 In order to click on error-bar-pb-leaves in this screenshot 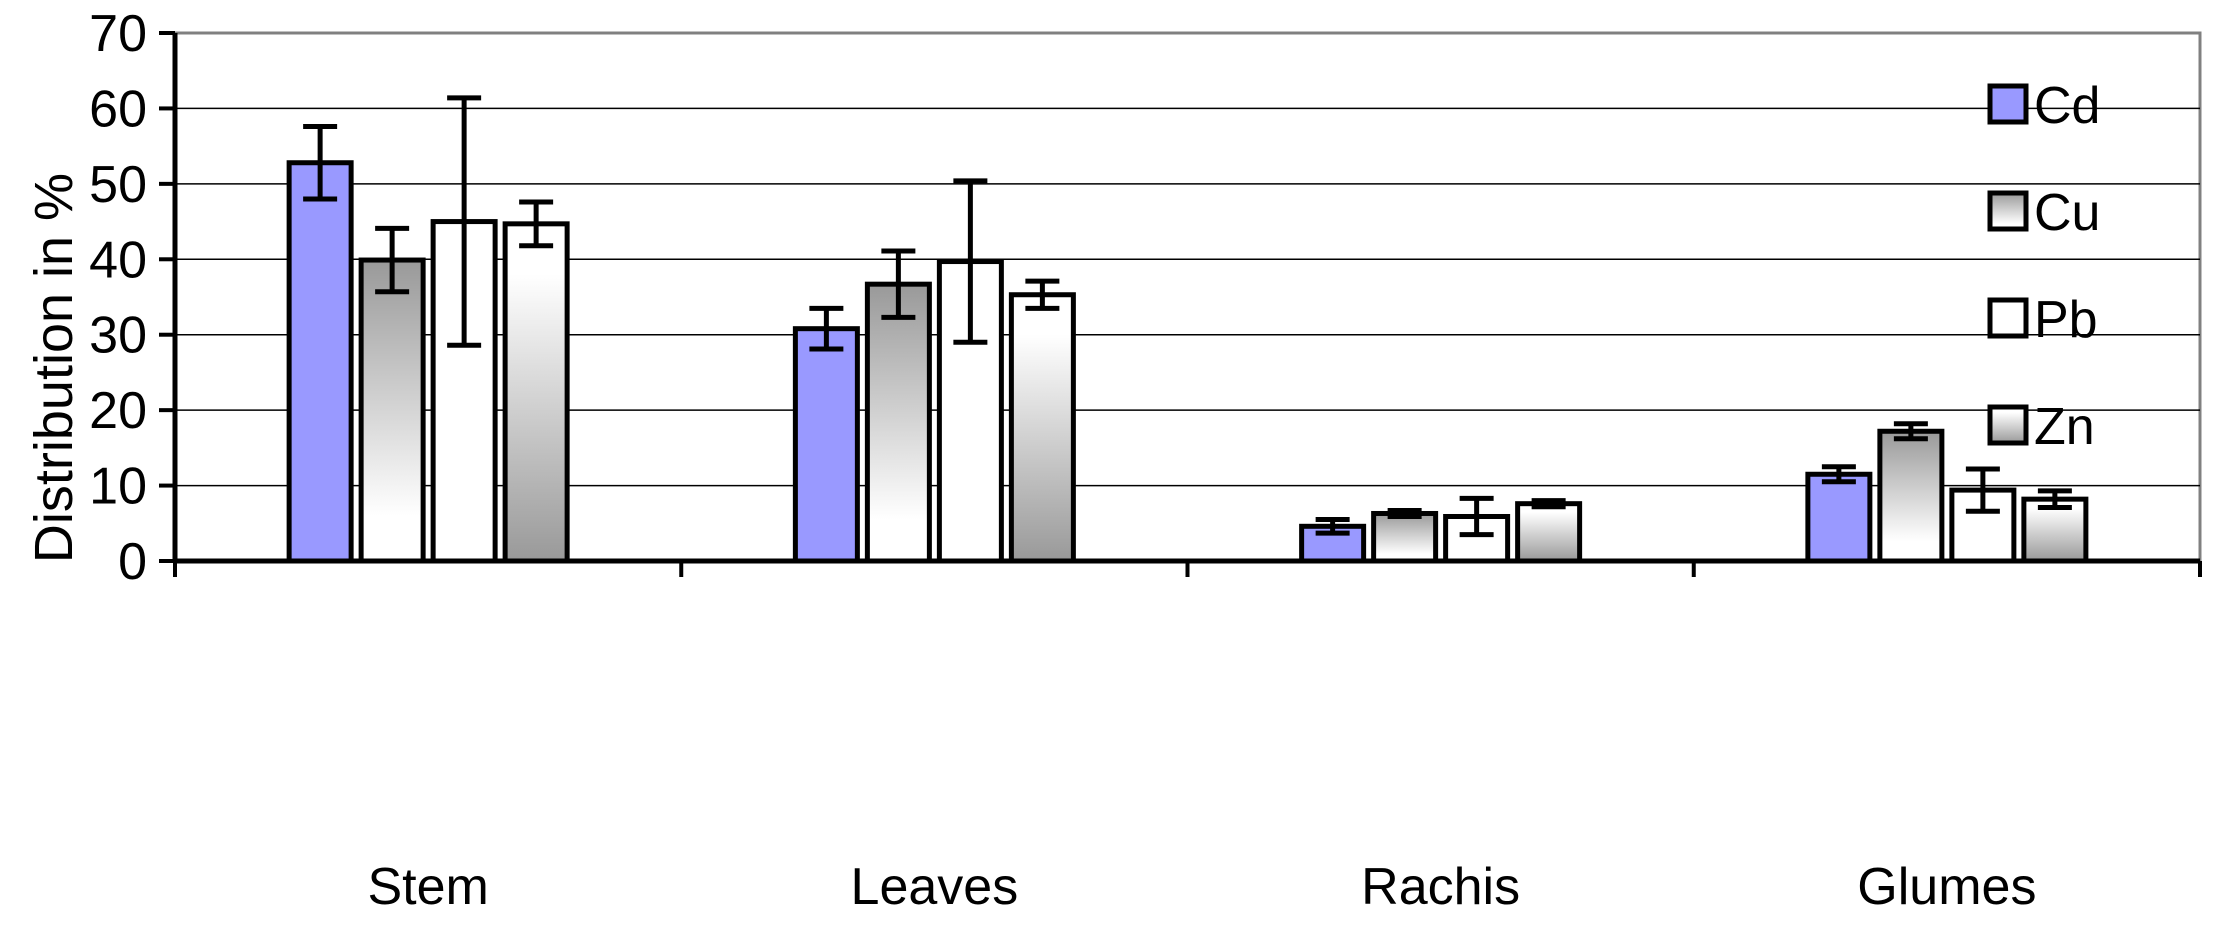, I will do `click(970, 261)`.